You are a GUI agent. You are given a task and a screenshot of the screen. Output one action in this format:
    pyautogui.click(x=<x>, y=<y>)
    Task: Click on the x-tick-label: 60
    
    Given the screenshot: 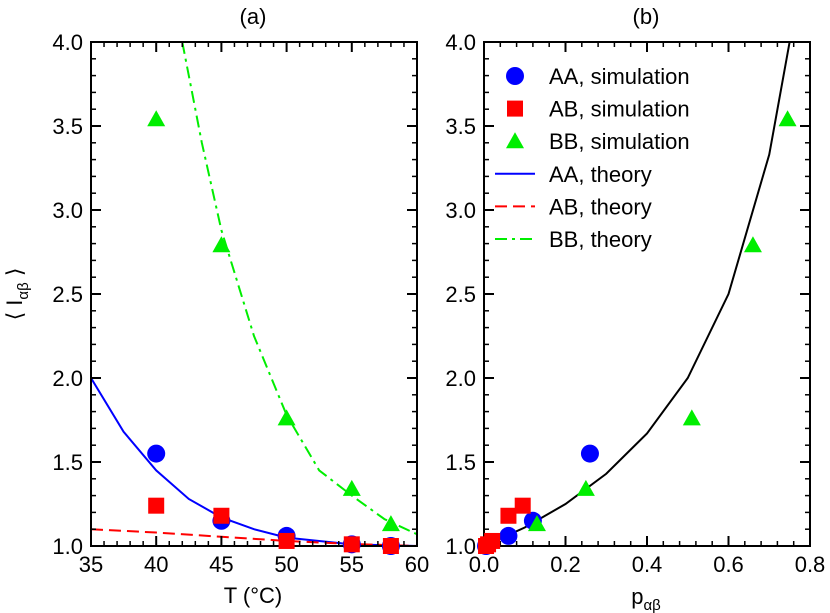 What is the action you would take?
    pyautogui.click(x=417, y=564)
    